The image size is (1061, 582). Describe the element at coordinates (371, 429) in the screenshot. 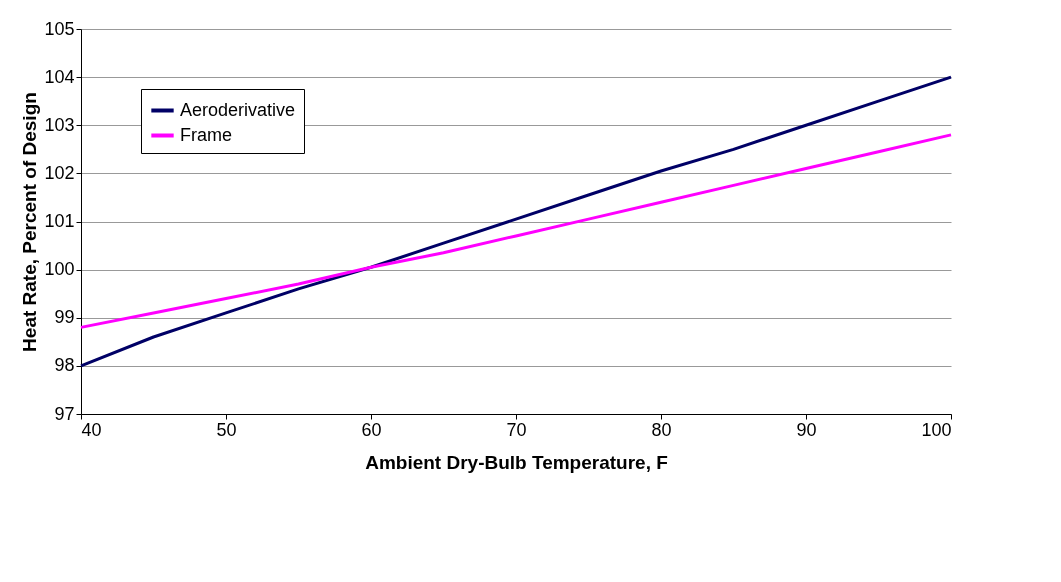

I see `x-tick-label: 60` at that location.